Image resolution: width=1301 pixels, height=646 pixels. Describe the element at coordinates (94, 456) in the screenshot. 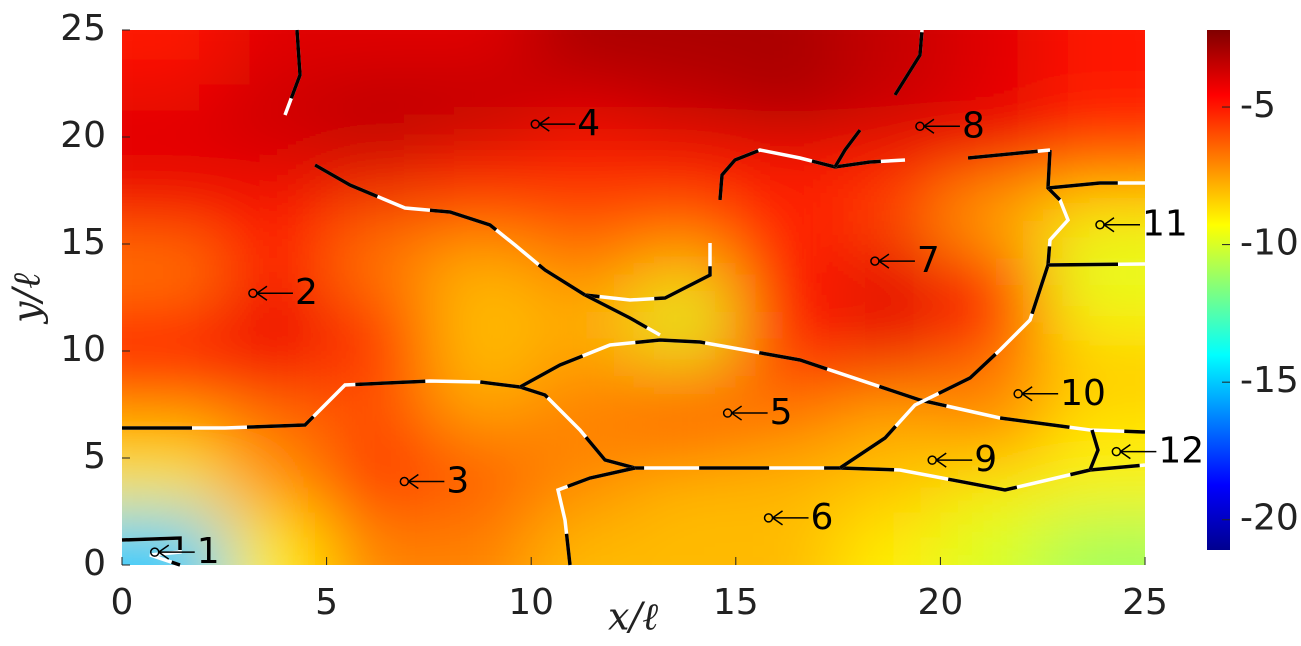

I see `y-tick-label: 5` at that location.